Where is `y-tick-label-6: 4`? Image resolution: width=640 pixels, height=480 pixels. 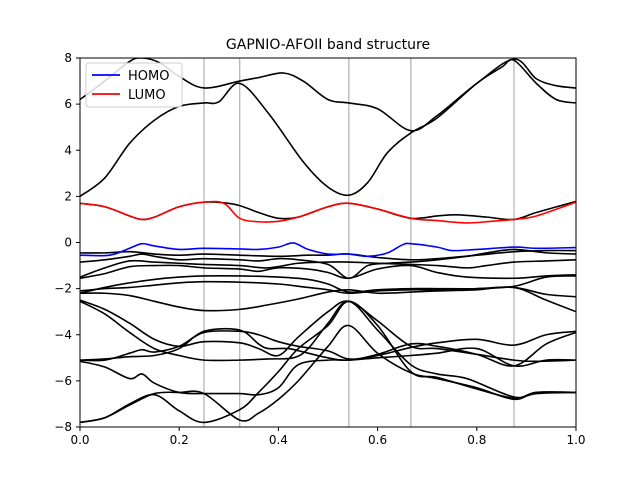 y-tick-label-6: 4 is located at coordinates (68, 150).